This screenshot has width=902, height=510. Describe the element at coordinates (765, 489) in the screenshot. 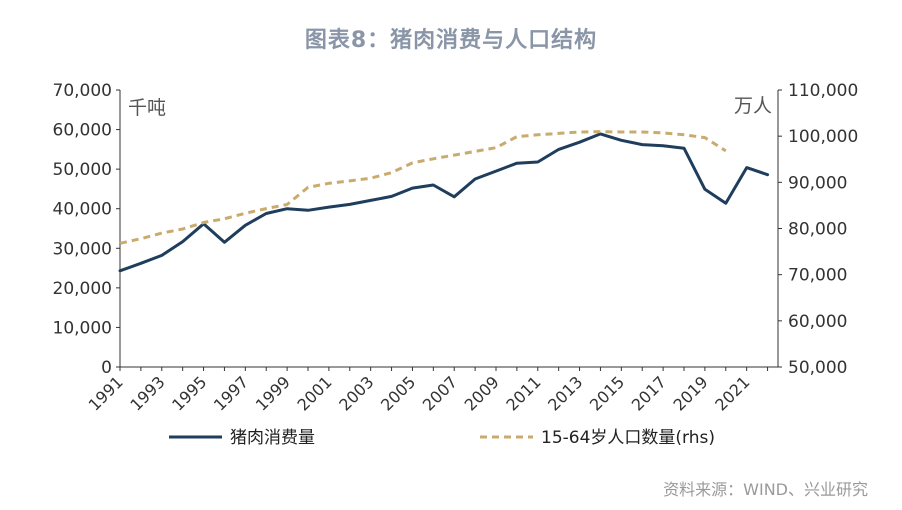

I see `source-note: 资料来源：WIND、兴业研究` at that location.